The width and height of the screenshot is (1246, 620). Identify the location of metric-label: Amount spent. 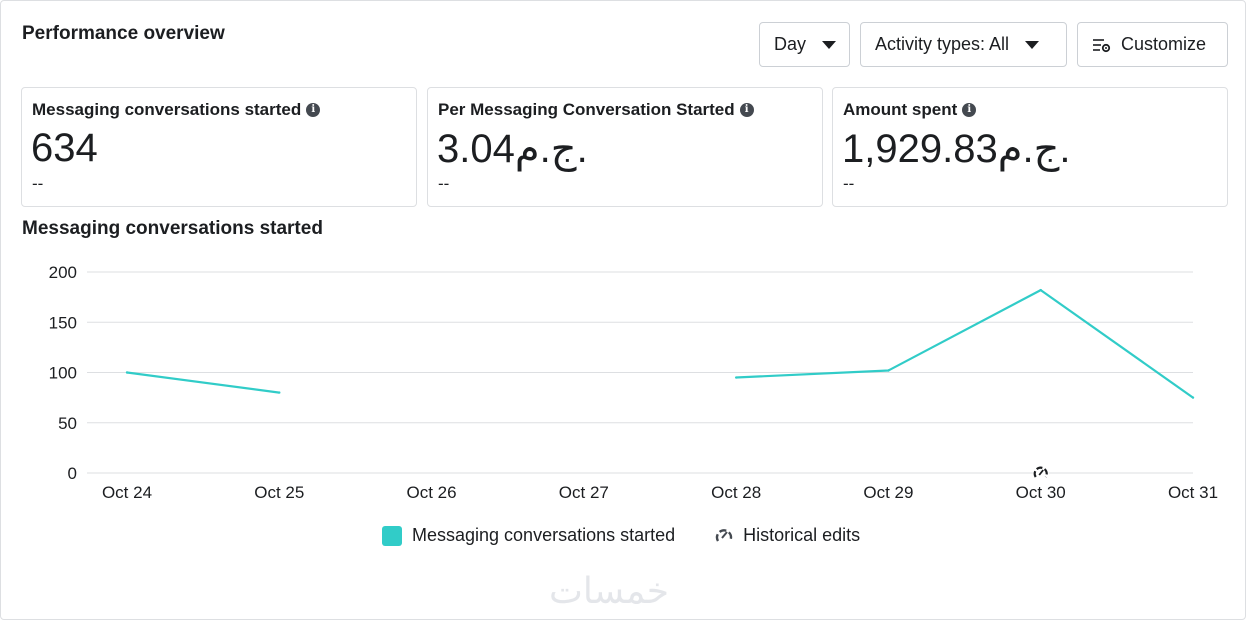
(900, 109).